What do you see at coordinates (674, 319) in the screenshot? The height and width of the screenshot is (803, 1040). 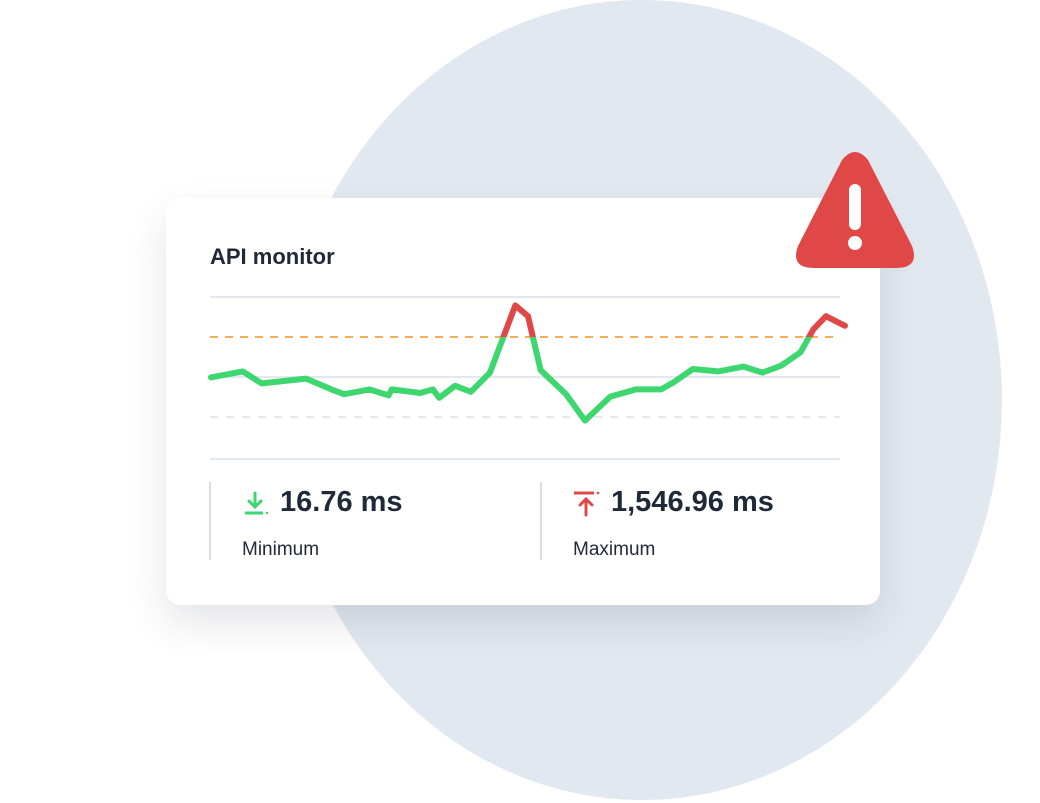 I see `series-line-above-threshold` at bounding box center [674, 319].